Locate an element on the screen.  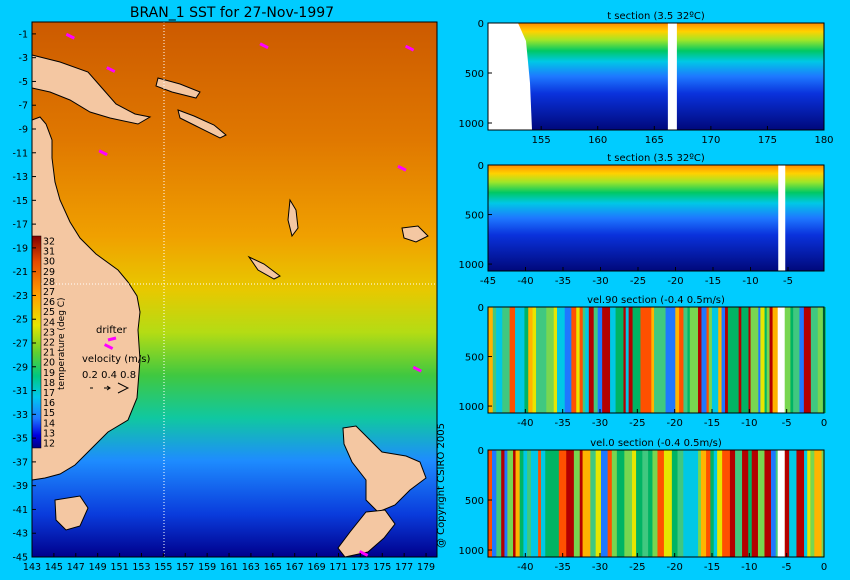
section-x-tick-label: -45 is located at coordinates (488, 281).